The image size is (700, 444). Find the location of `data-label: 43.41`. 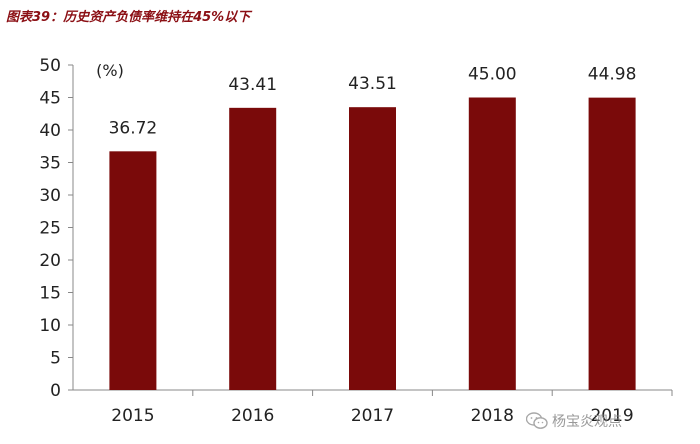

data-label: 43.41 is located at coordinates (252, 85).